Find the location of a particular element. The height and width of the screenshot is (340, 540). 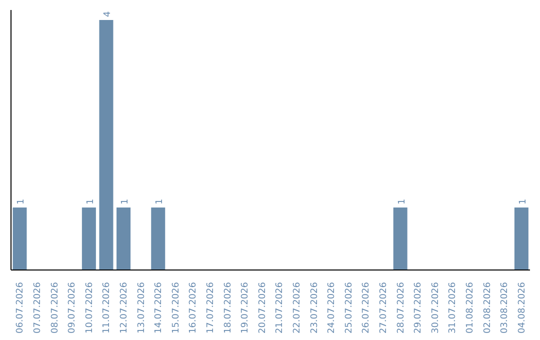

x-tick-label: 22.07.2026 is located at coordinates (297, 308).